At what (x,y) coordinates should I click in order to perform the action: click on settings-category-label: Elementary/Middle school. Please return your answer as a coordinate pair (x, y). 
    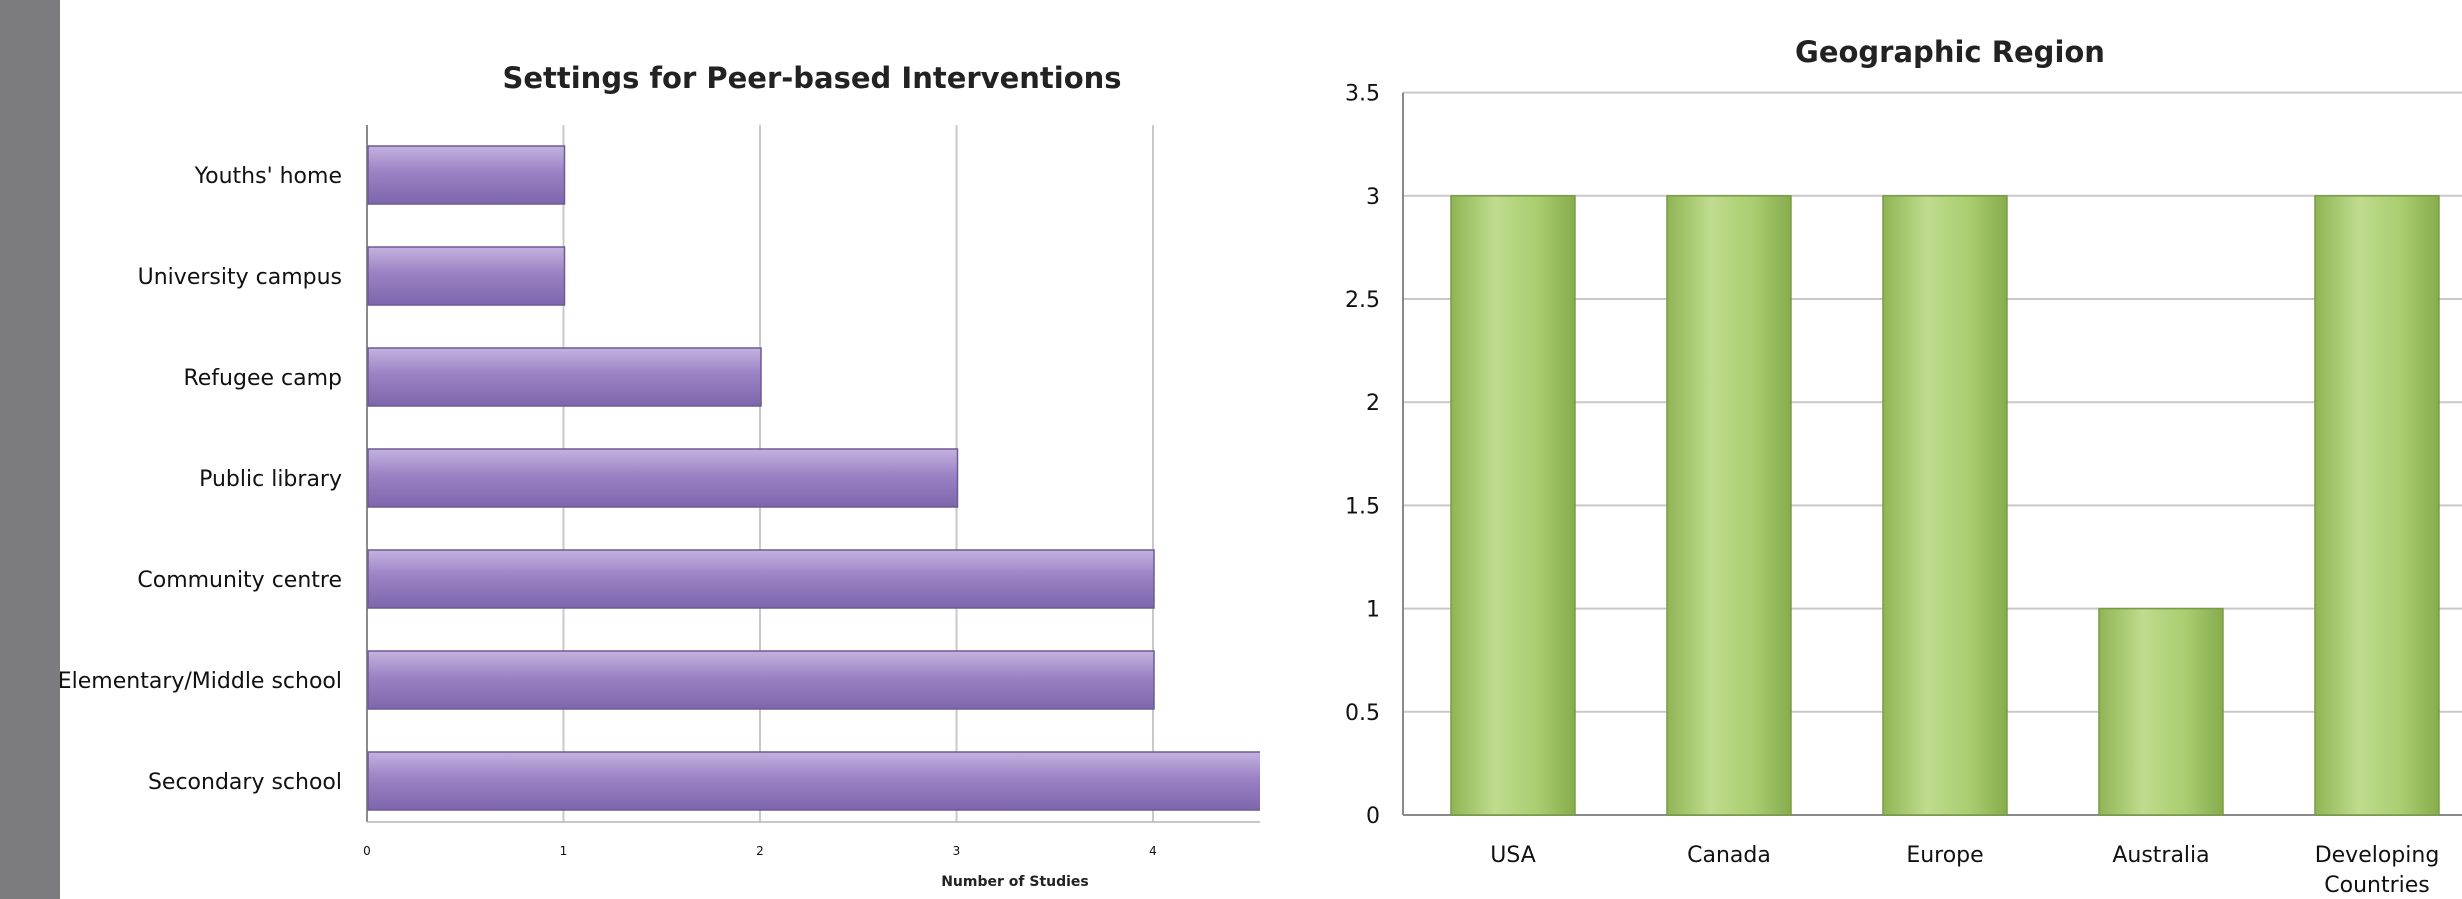
    Looking at the image, I should click on (201, 681).